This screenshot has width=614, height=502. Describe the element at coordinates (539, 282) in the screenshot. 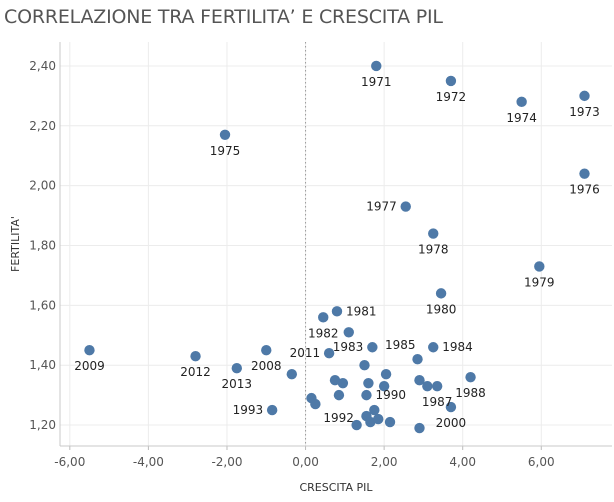

I see `point-label: 1979` at that location.